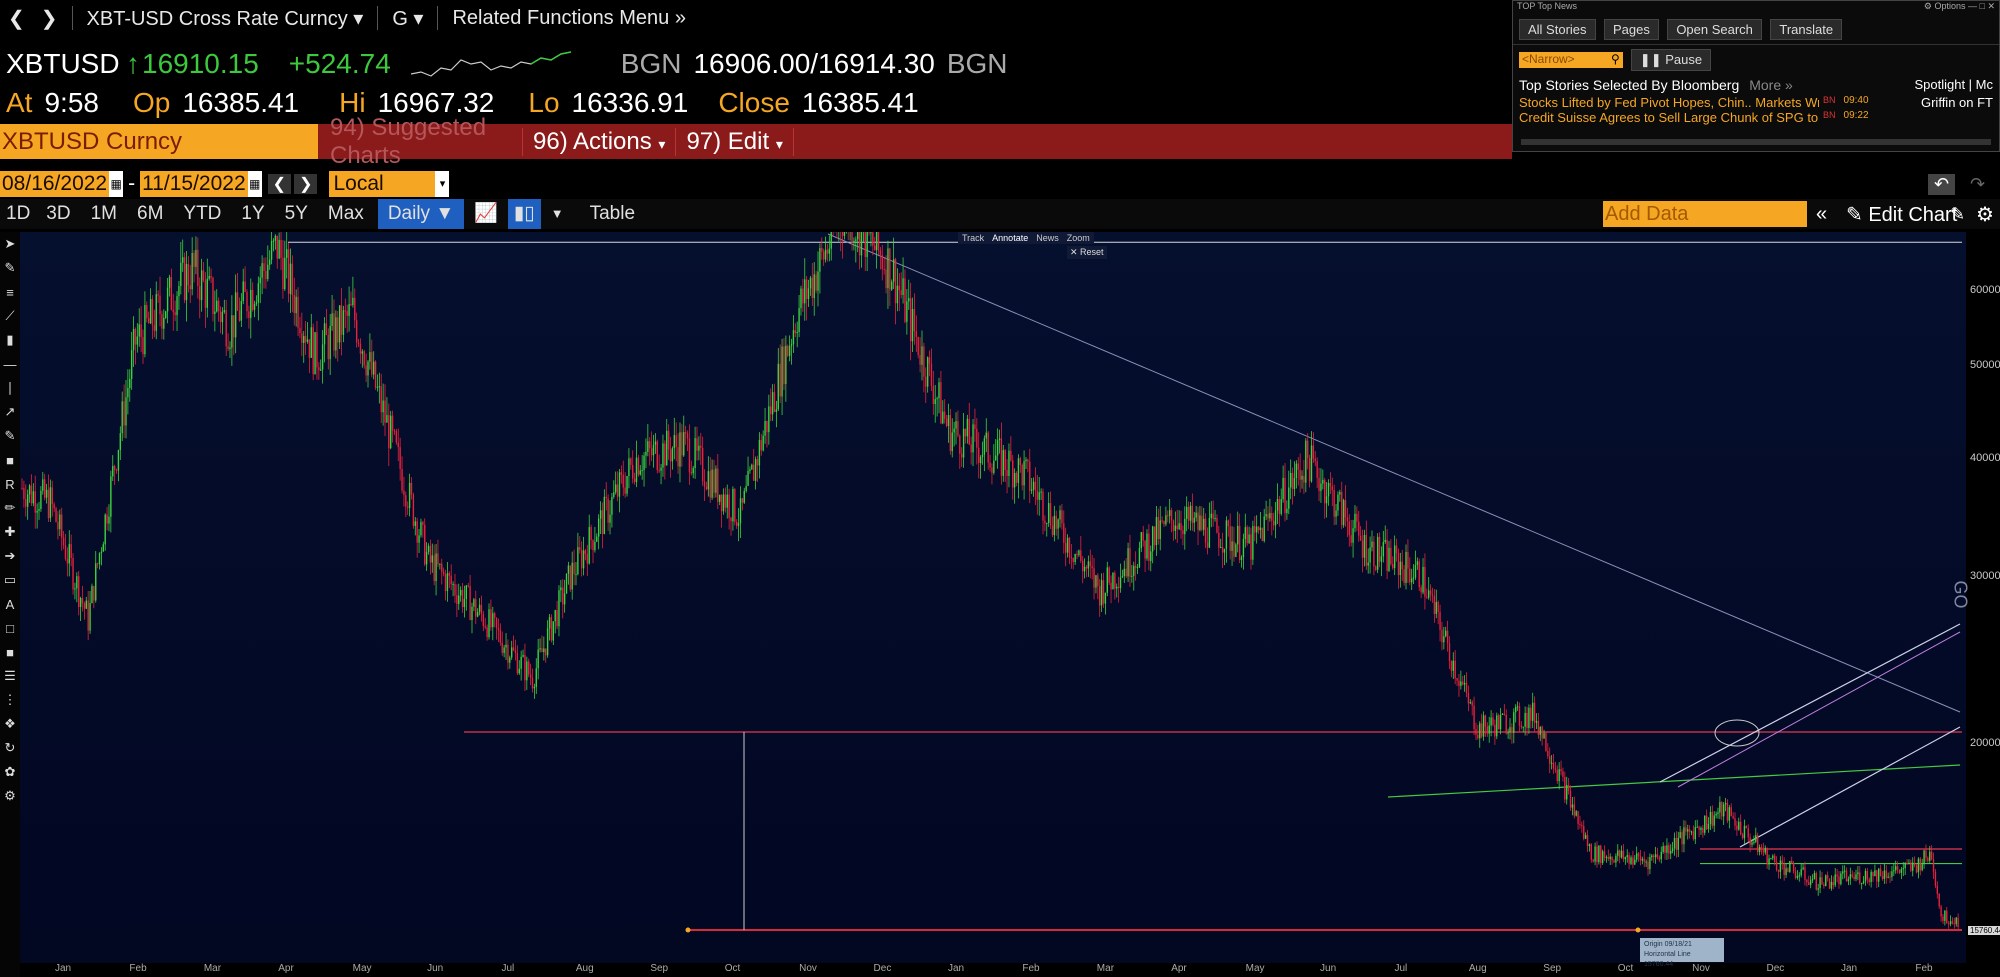 The width and height of the screenshot is (2000, 977). Describe the element at coordinates (10, 531) in the screenshot. I see `crosshair-icon: ✚` at that location.